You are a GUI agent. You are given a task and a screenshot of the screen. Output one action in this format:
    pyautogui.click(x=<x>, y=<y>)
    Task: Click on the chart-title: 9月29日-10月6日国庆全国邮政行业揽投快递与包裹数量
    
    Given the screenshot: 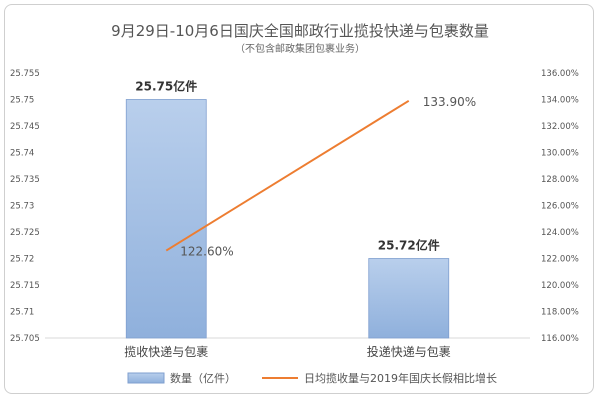 What is the action you would take?
    pyautogui.click(x=300, y=31)
    